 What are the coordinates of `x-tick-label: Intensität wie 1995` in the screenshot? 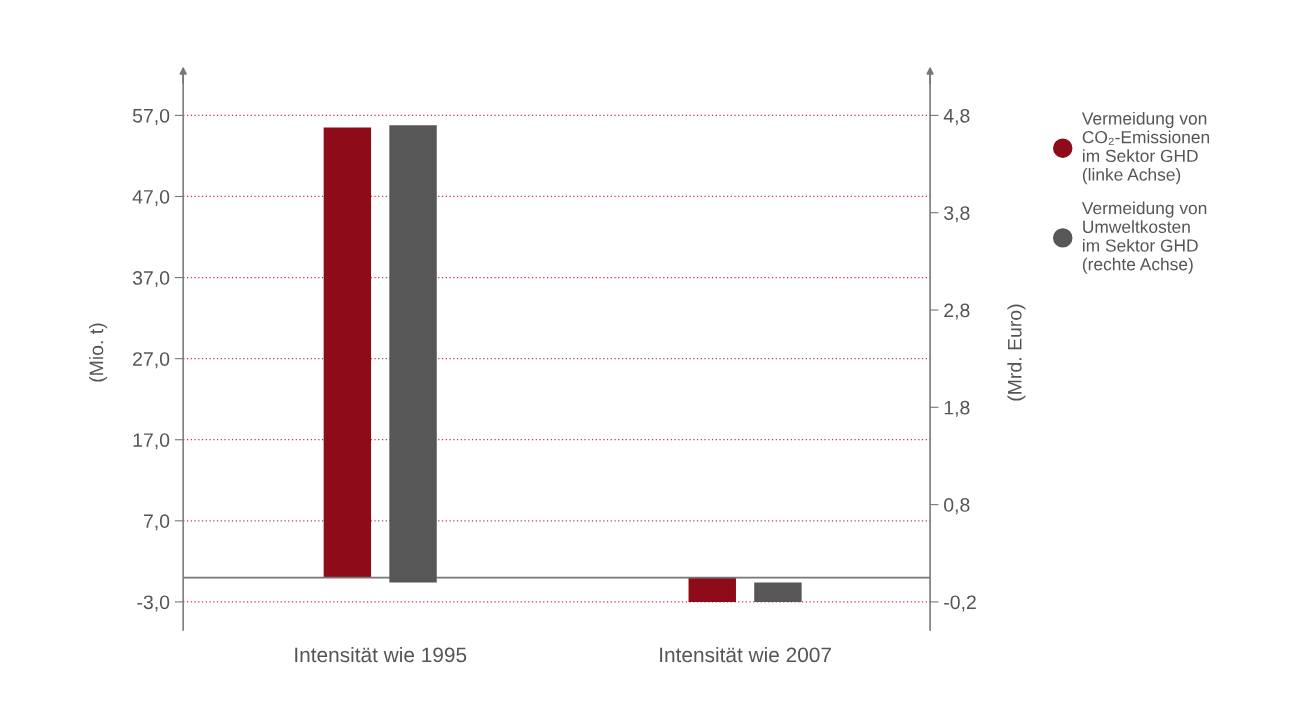 It's located at (381, 654).